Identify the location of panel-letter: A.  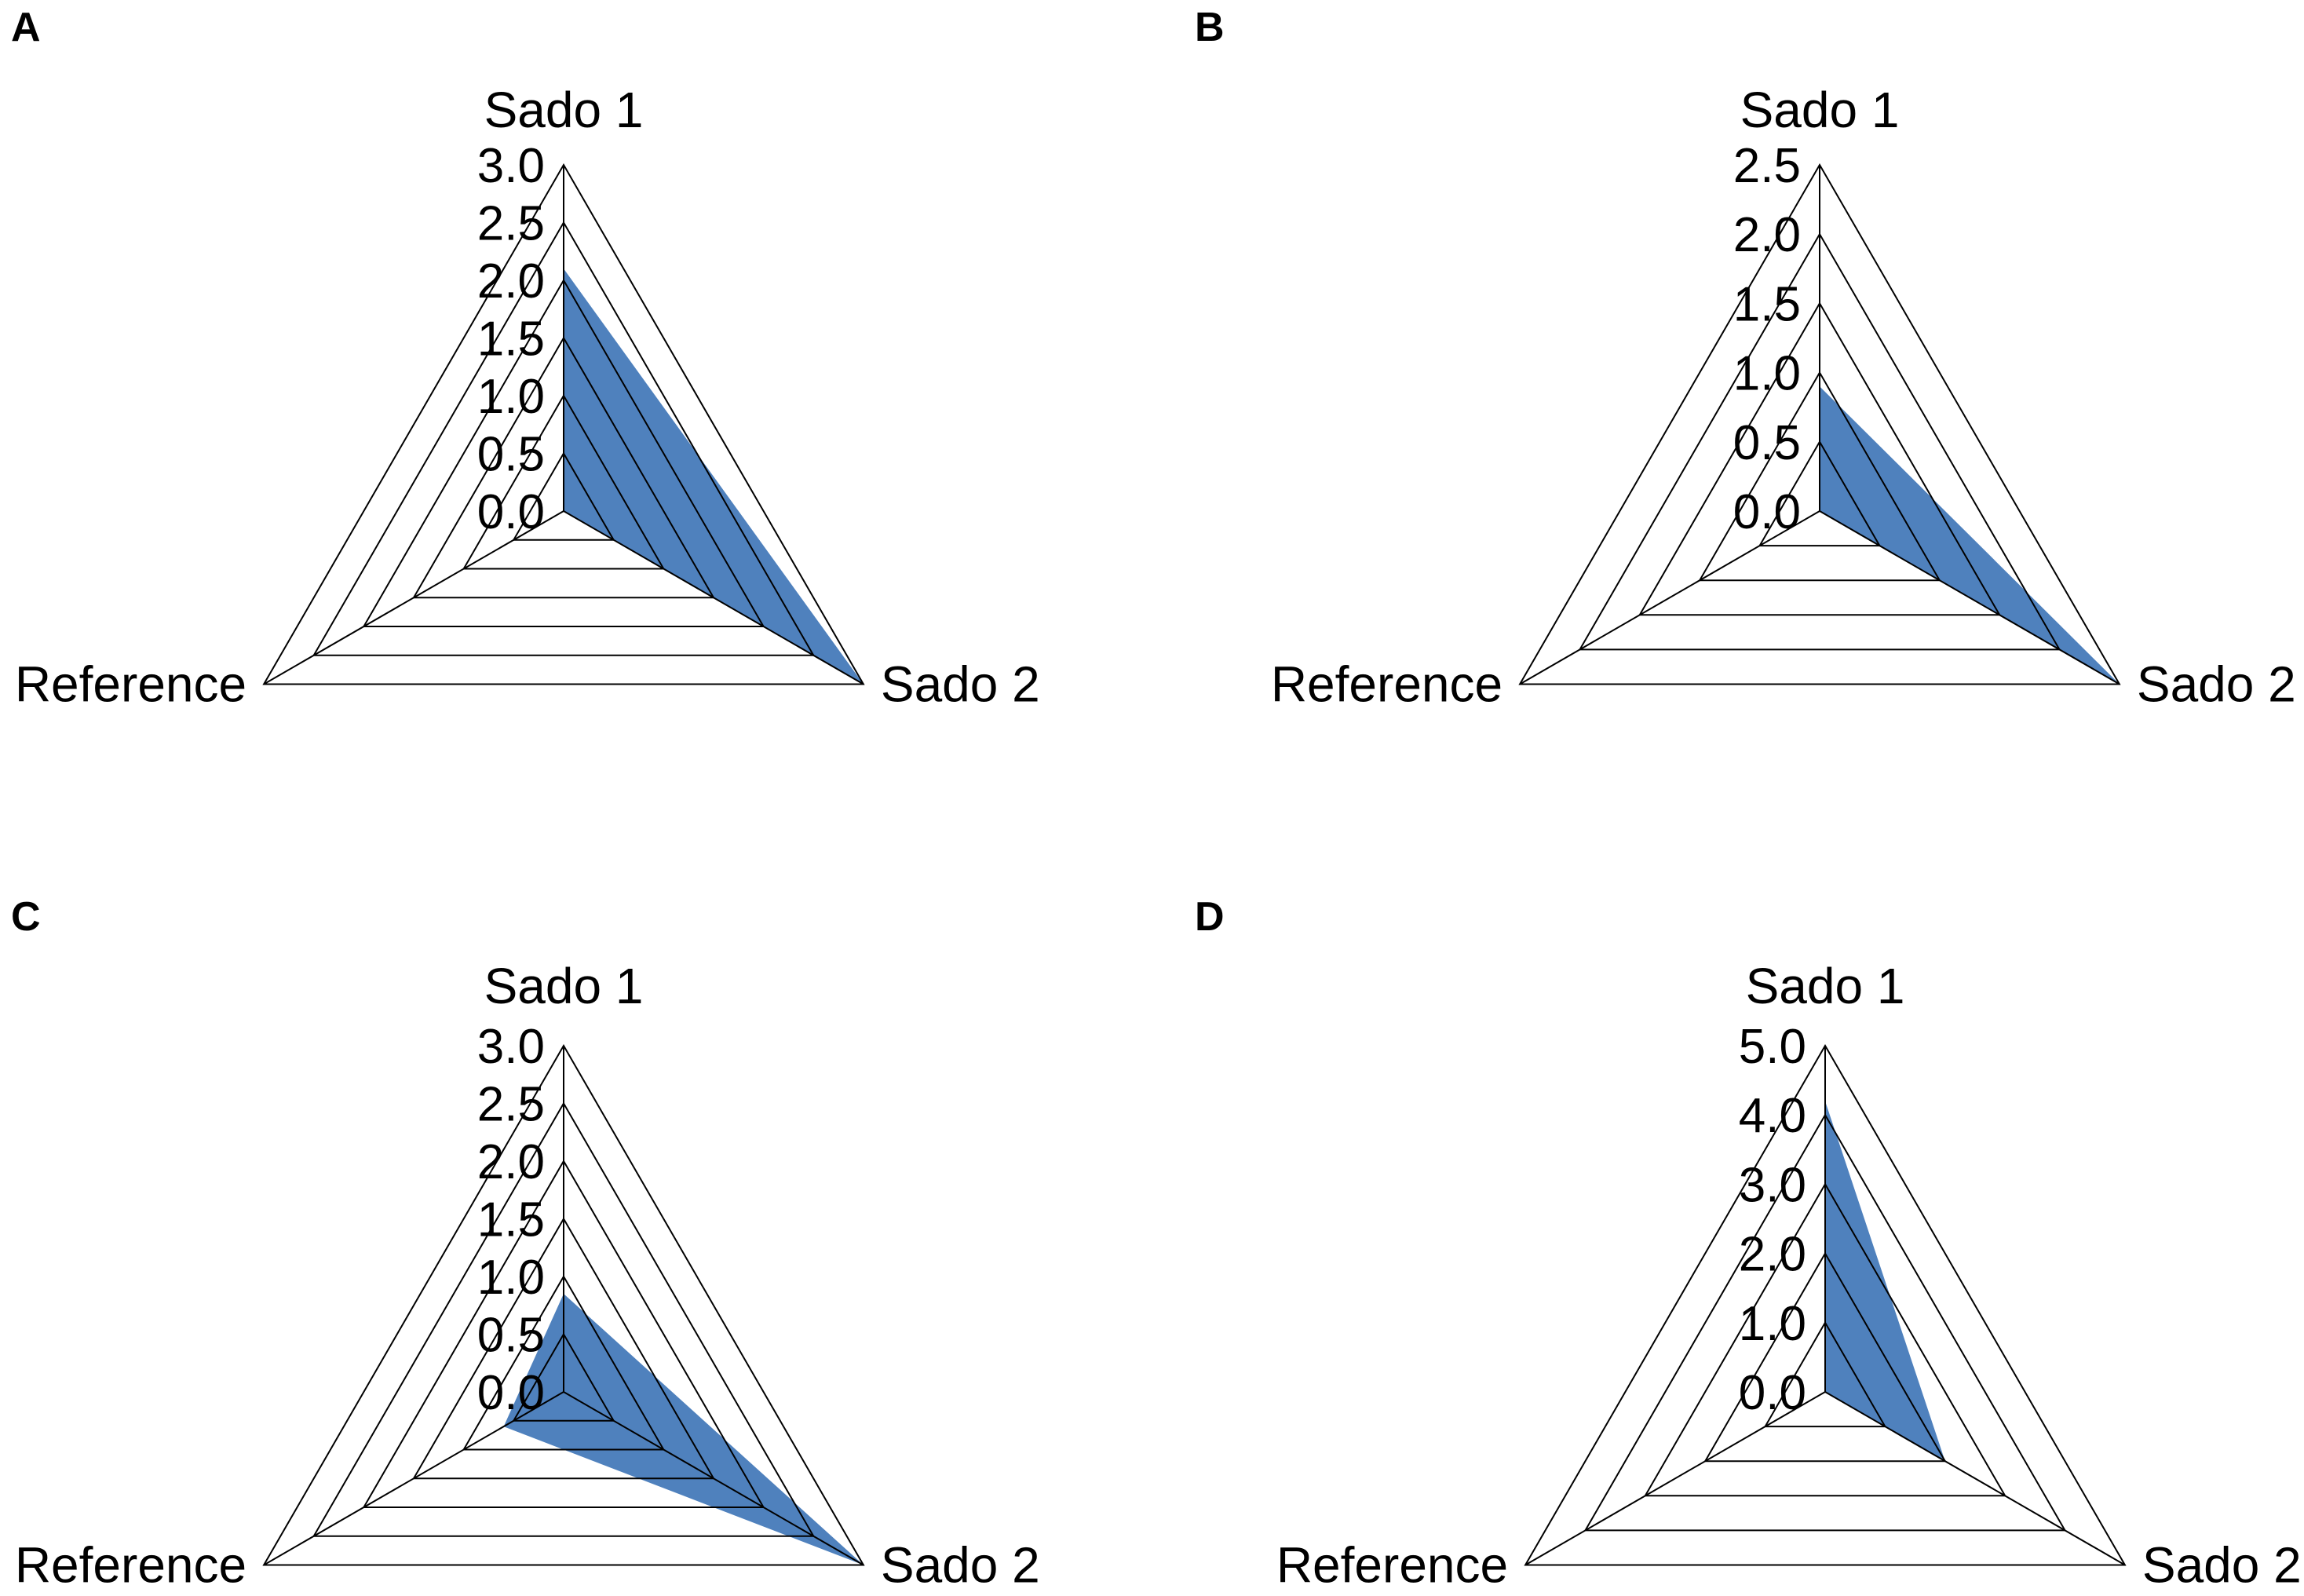
(26, 27).